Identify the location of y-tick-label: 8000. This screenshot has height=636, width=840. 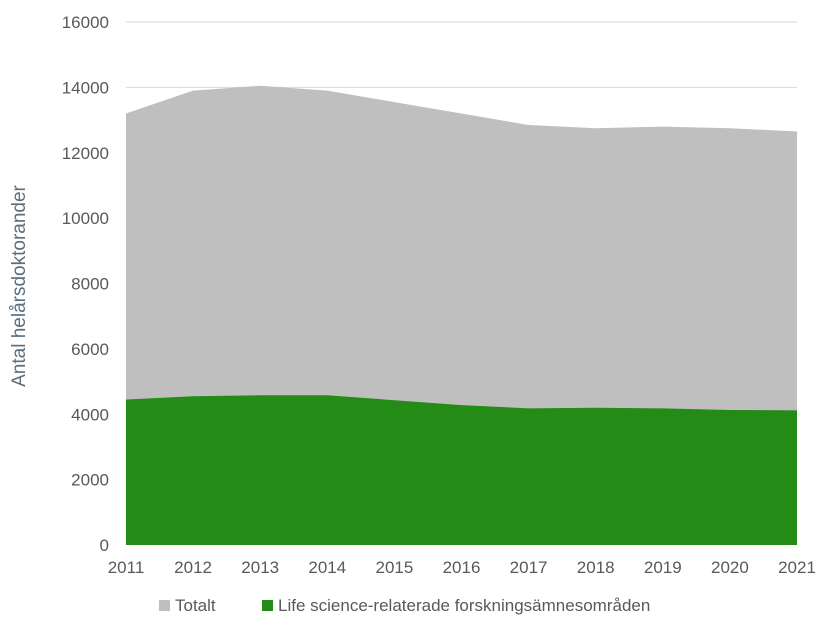
(90, 284).